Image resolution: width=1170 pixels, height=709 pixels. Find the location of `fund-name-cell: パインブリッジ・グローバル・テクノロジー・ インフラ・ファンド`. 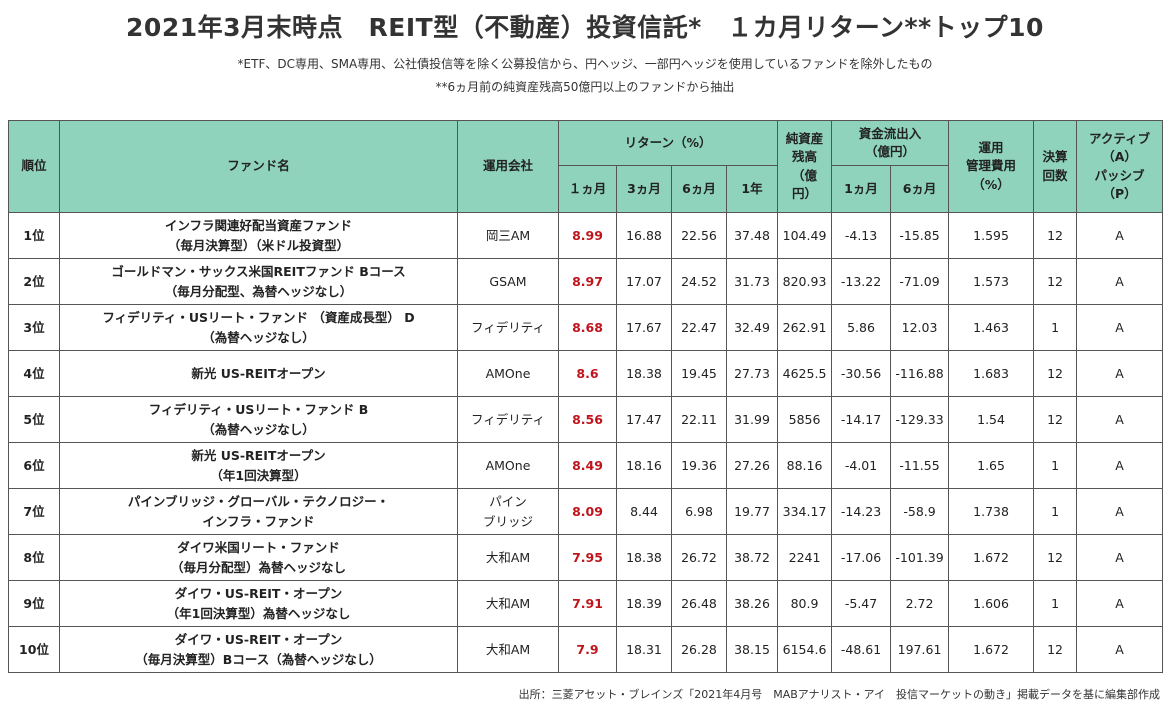

fund-name-cell: パインブリッジ・グローバル・テクノロジー・ インフラ・ファンド is located at coordinates (258, 511).